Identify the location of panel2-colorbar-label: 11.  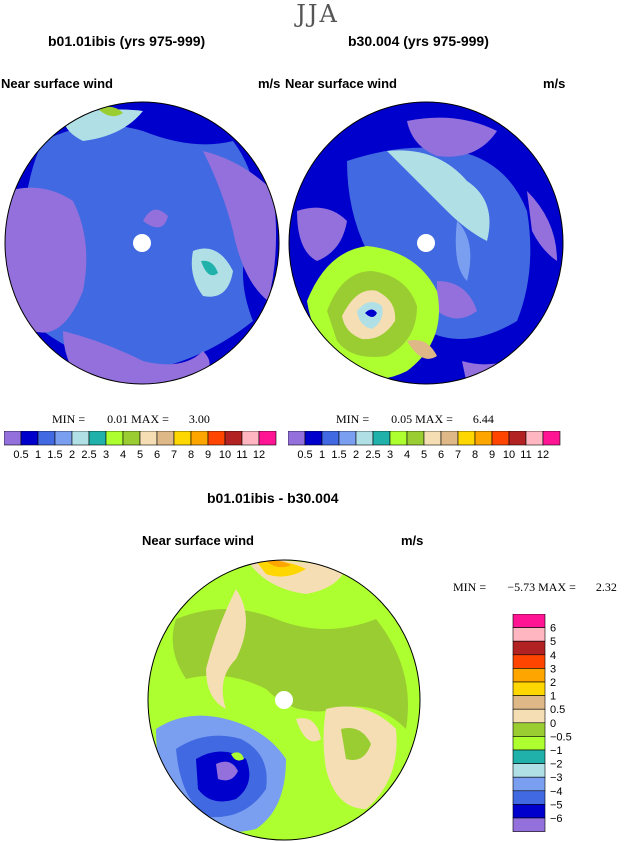
(525, 455).